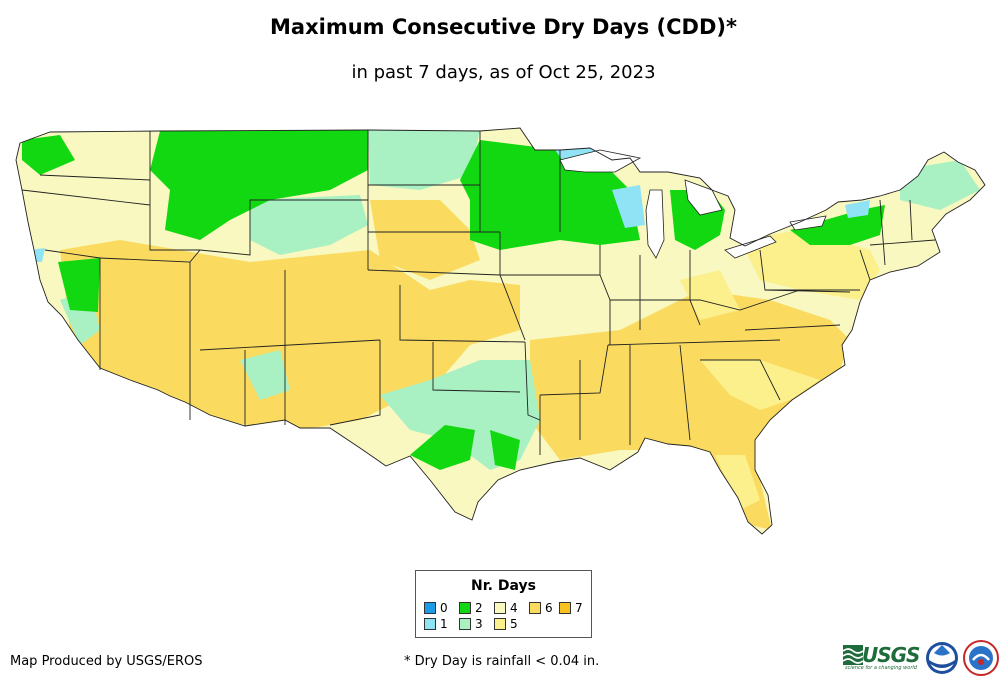 Image resolution: width=1007 pixels, height=691 pixels. Describe the element at coordinates (442, 447) in the screenshot. I see `cdd-2-texas` at that location.